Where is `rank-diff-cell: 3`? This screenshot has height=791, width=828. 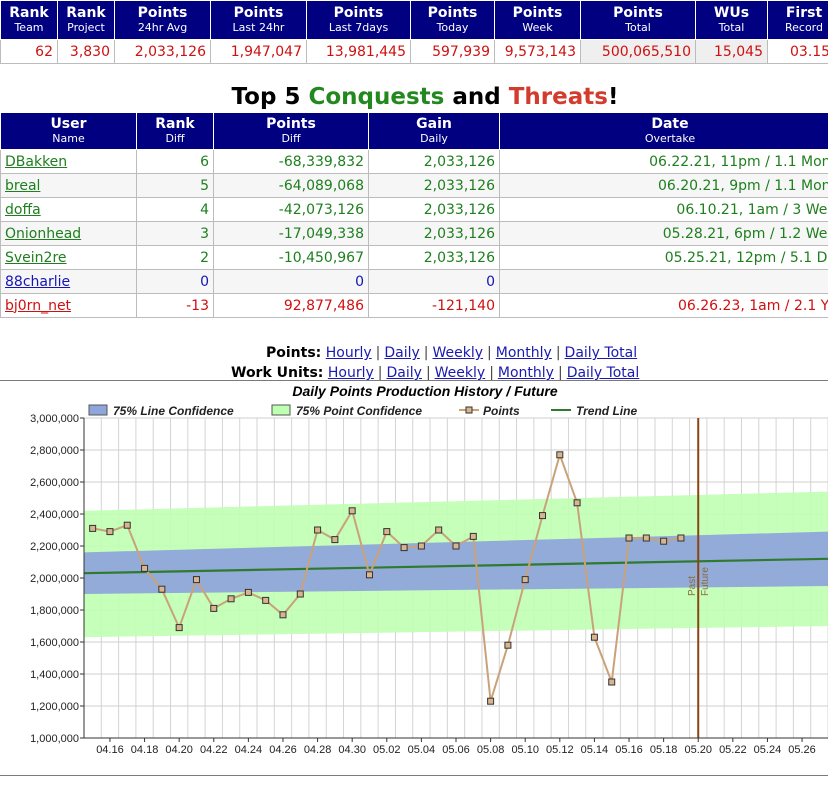
rank-diff-cell: 3 is located at coordinates (175, 233).